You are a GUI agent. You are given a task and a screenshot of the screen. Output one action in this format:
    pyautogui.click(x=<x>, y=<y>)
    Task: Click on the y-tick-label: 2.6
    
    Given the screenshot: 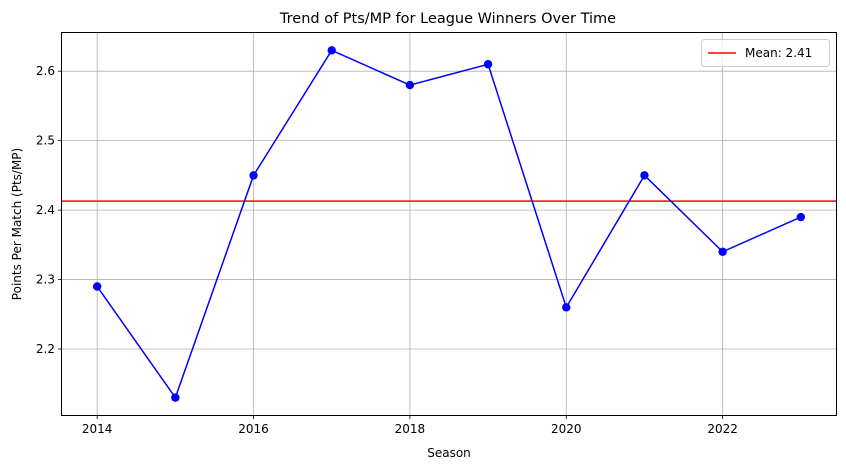 What is the action you would take?
    pyautogui.click(x=45, y=71)
    